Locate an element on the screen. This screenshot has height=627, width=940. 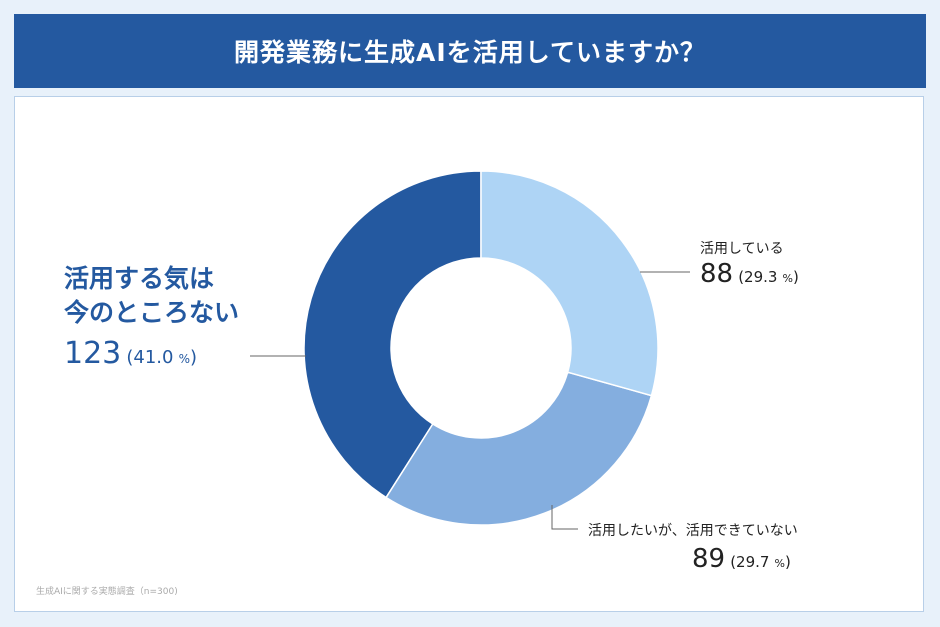
percent: 29.7 is located at coordinates (753, 562).